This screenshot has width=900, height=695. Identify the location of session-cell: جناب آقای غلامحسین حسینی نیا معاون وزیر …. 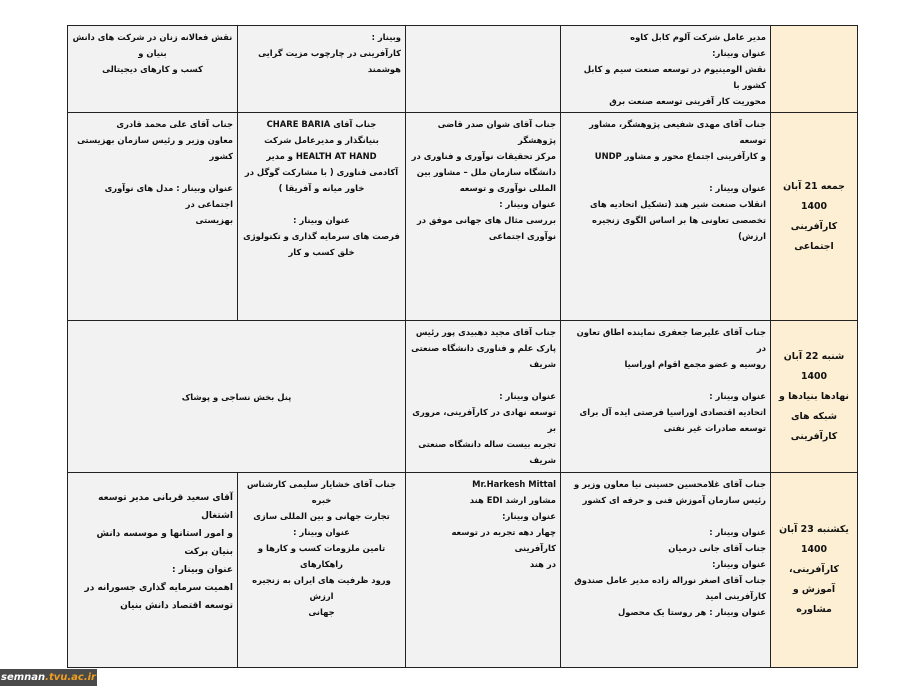
(665, 570).